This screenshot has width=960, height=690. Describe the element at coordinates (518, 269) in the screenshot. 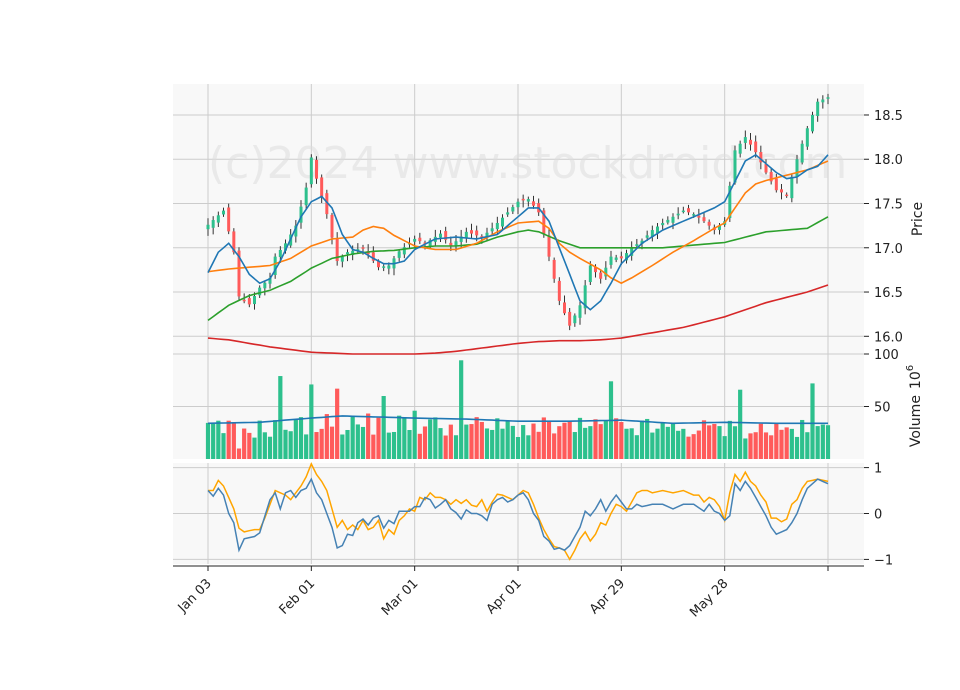

I see `ma-long-line` at that location.